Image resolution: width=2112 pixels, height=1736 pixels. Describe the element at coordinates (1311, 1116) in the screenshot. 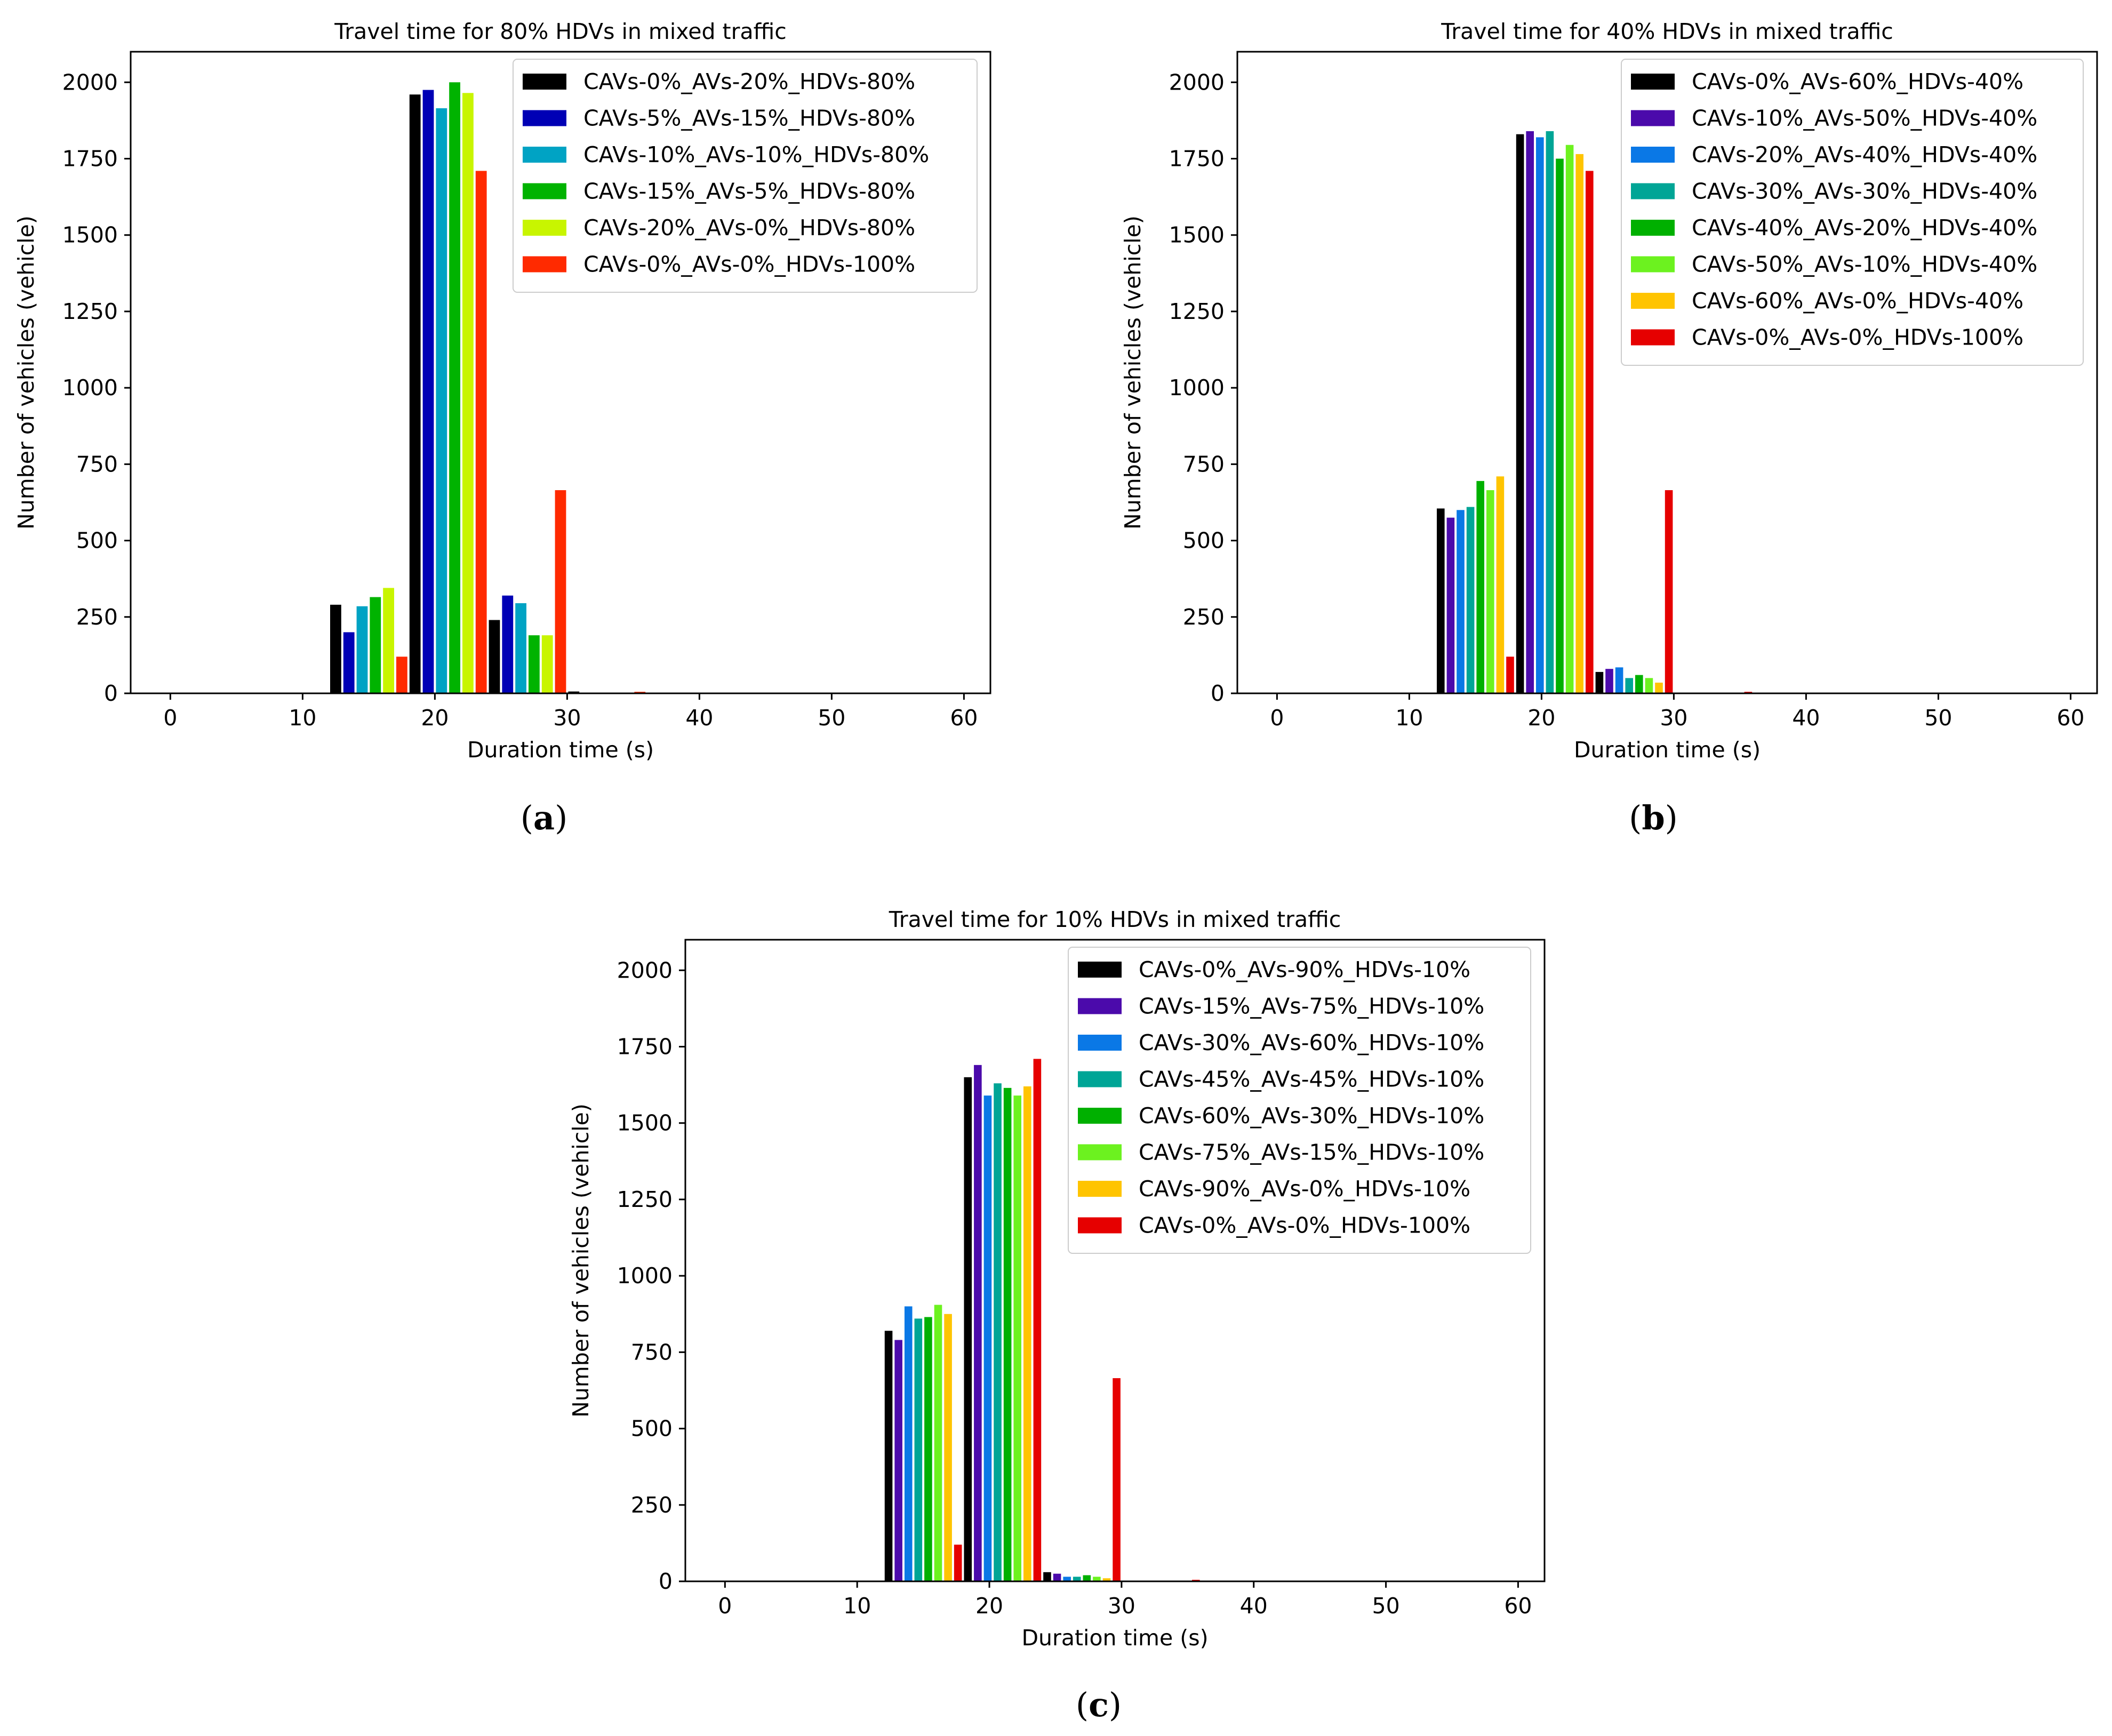

I see `legend-entry-c-4: CAVs-60%_AVs-30%_HDVs-10%` at that location.